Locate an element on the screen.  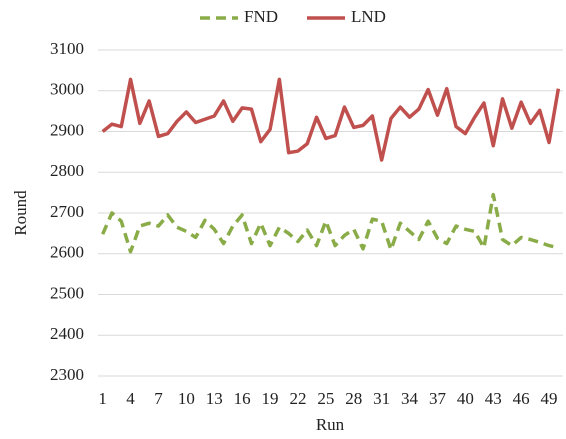
y-tick-label: 2500 is located at coordinates (67, 292).